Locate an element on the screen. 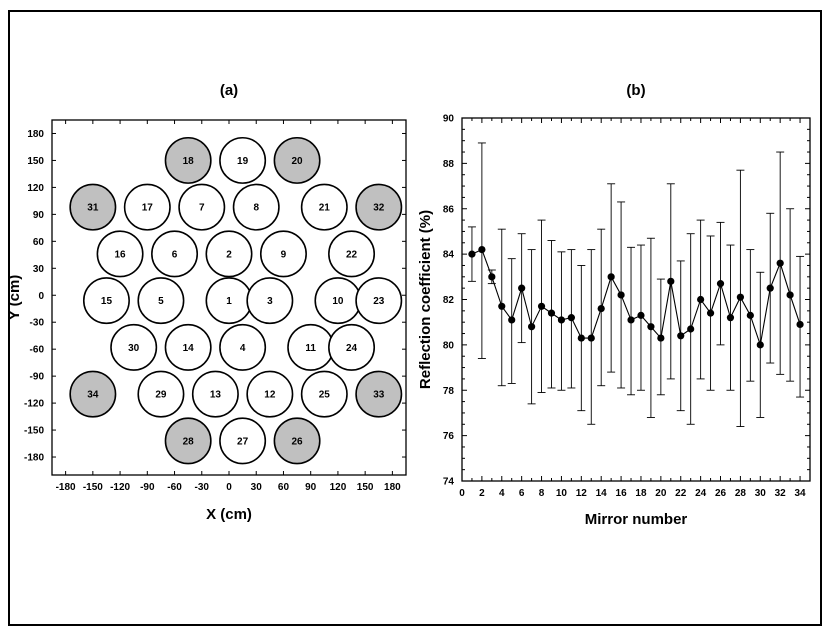 Image resolution: width=830 pixels, height=635 pixels. panel-a-y-tick-label: -150 is located at coordinates (34, 431).